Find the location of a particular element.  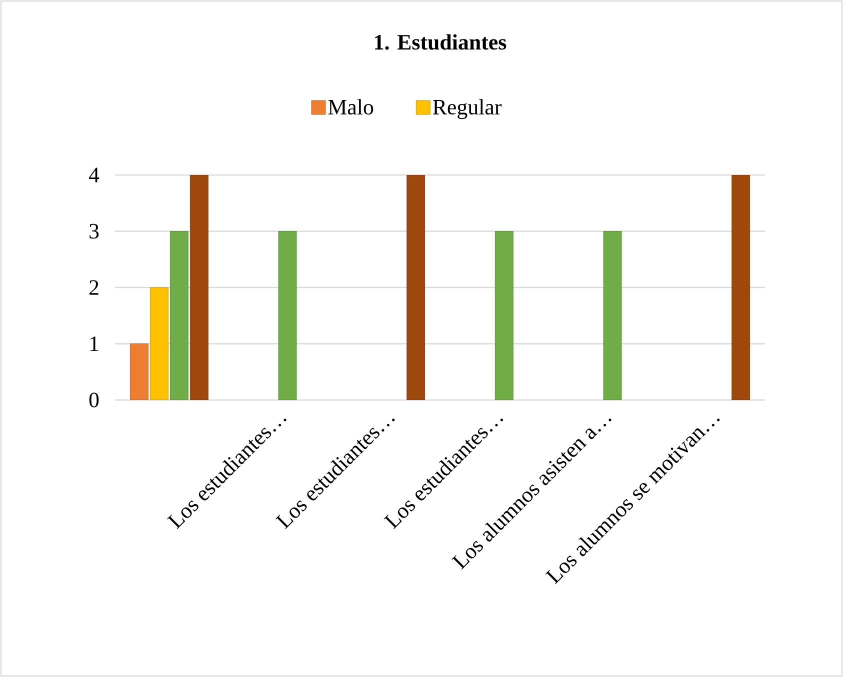

legend-label: Malo is located at coordinates (351, 107).